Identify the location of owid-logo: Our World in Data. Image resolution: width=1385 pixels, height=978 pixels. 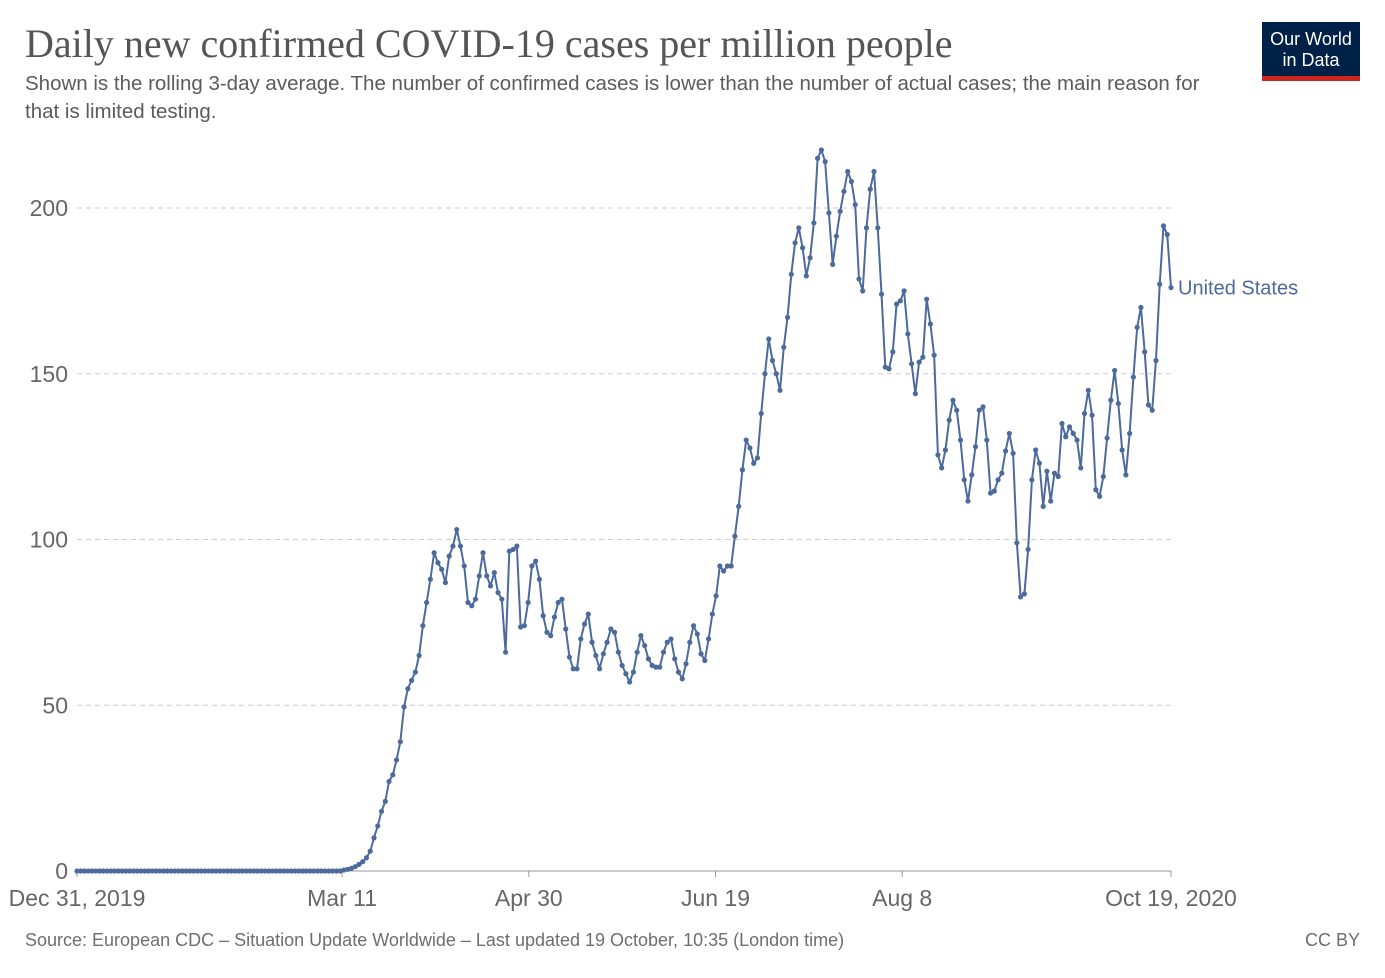
(1311, 51).